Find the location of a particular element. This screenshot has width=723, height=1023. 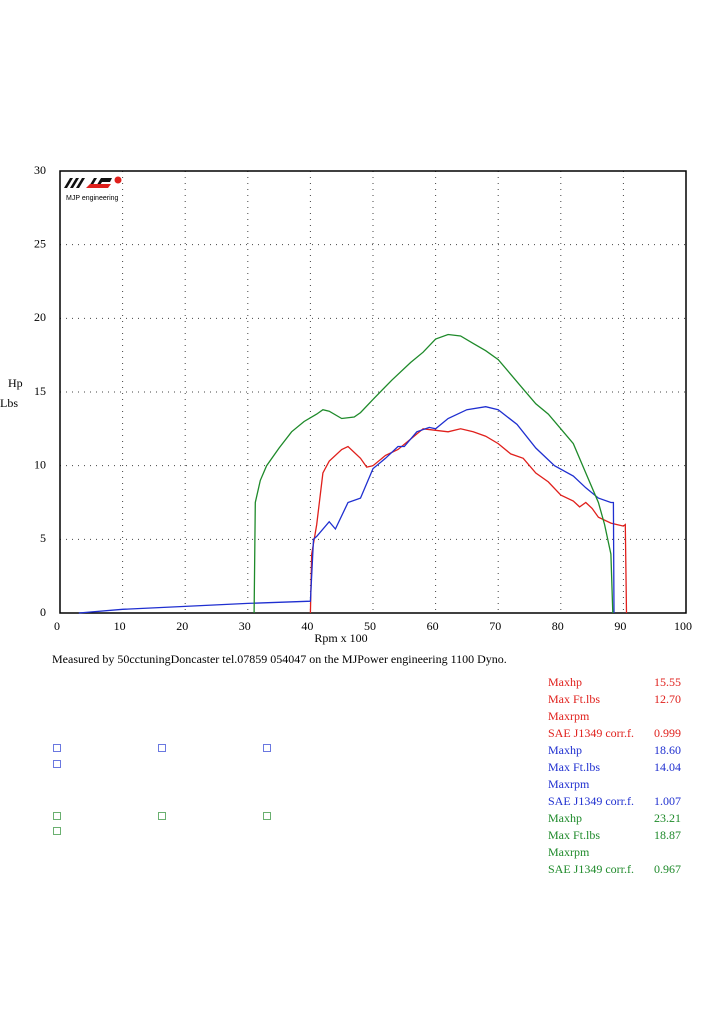

x-tick-label: 40 is located at coordinates (307, 626).